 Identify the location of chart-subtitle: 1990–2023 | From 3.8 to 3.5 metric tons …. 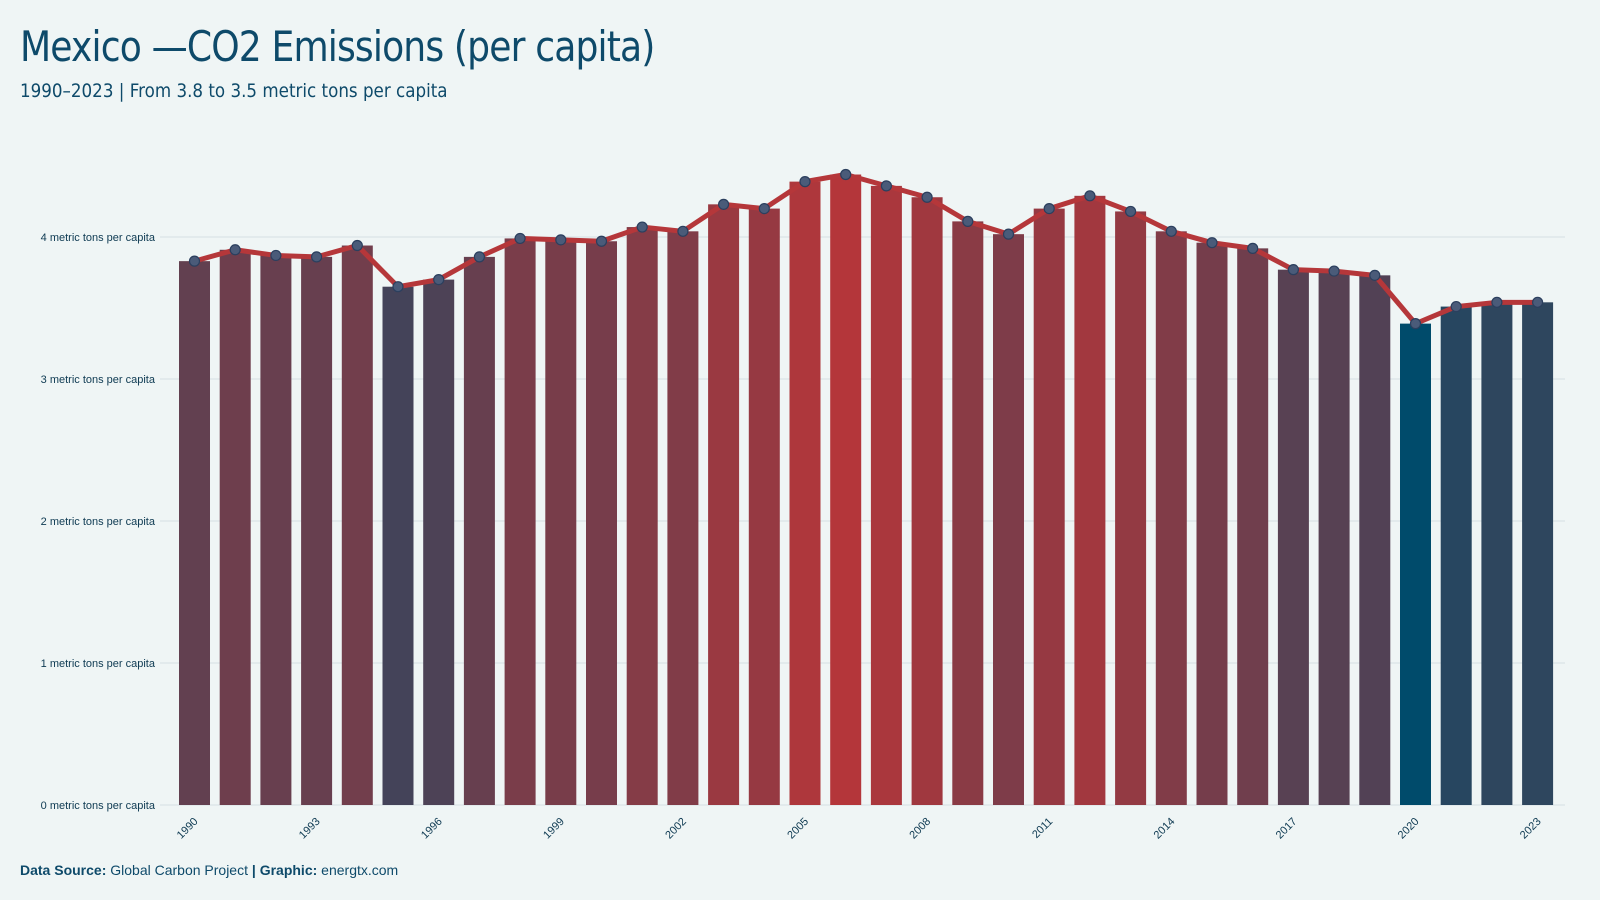
(234, 91).